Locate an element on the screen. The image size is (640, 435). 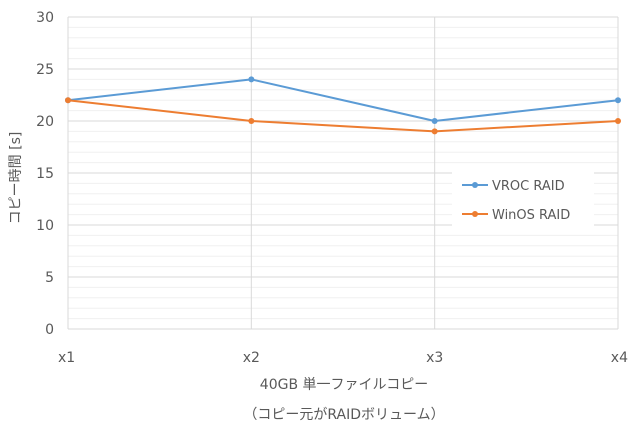
y-tick-label: 5 is located at coordinates (49, 278).